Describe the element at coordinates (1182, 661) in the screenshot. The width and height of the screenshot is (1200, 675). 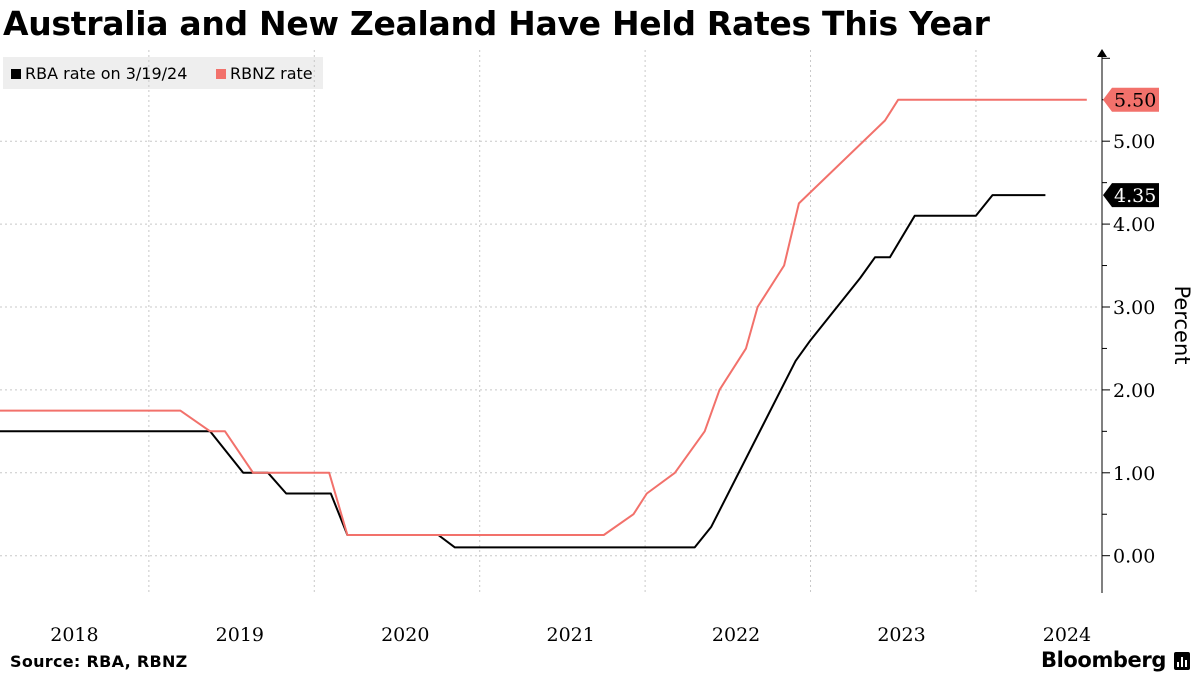
I see `bloomberg-chart-icon` at that location.